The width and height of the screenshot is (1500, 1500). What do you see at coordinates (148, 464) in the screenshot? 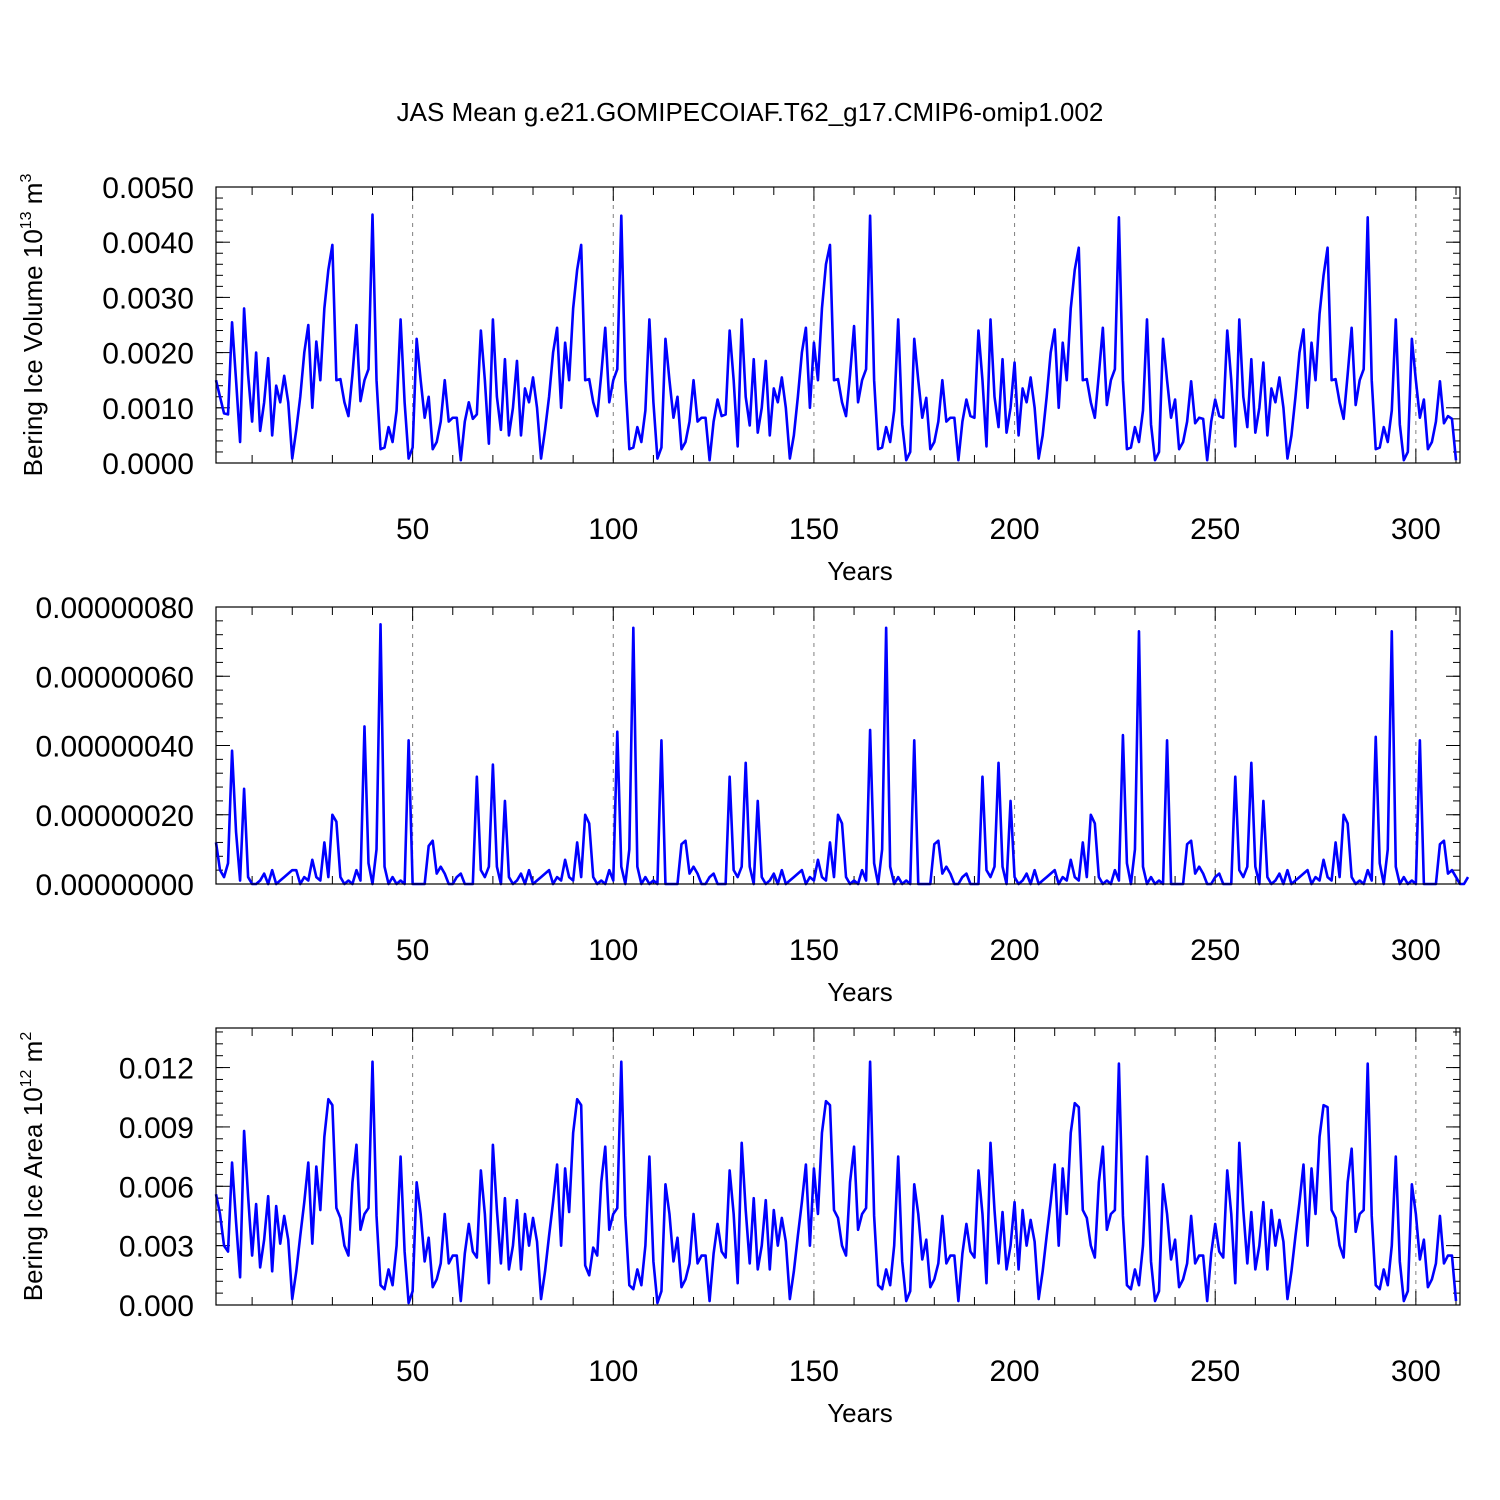
I see `y-tick-label: 0.0000` at bounding box center [148, 464].